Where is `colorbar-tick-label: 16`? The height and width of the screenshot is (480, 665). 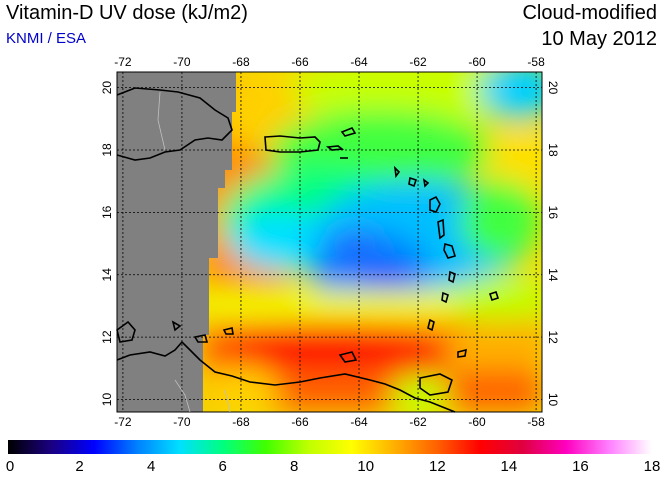 colorbar-tick-label: 16 is located at coordinates (580, 466).